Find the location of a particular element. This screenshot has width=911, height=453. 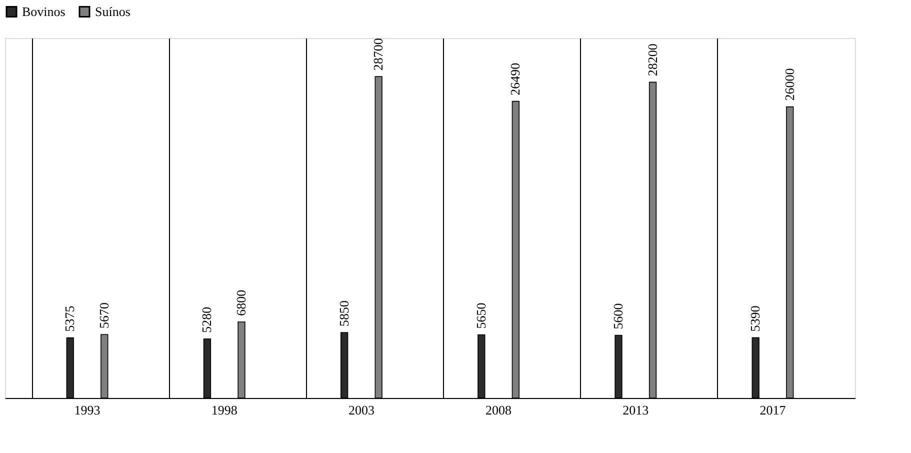

x-tick-label: 2008 is located at coordinates (499, 410).